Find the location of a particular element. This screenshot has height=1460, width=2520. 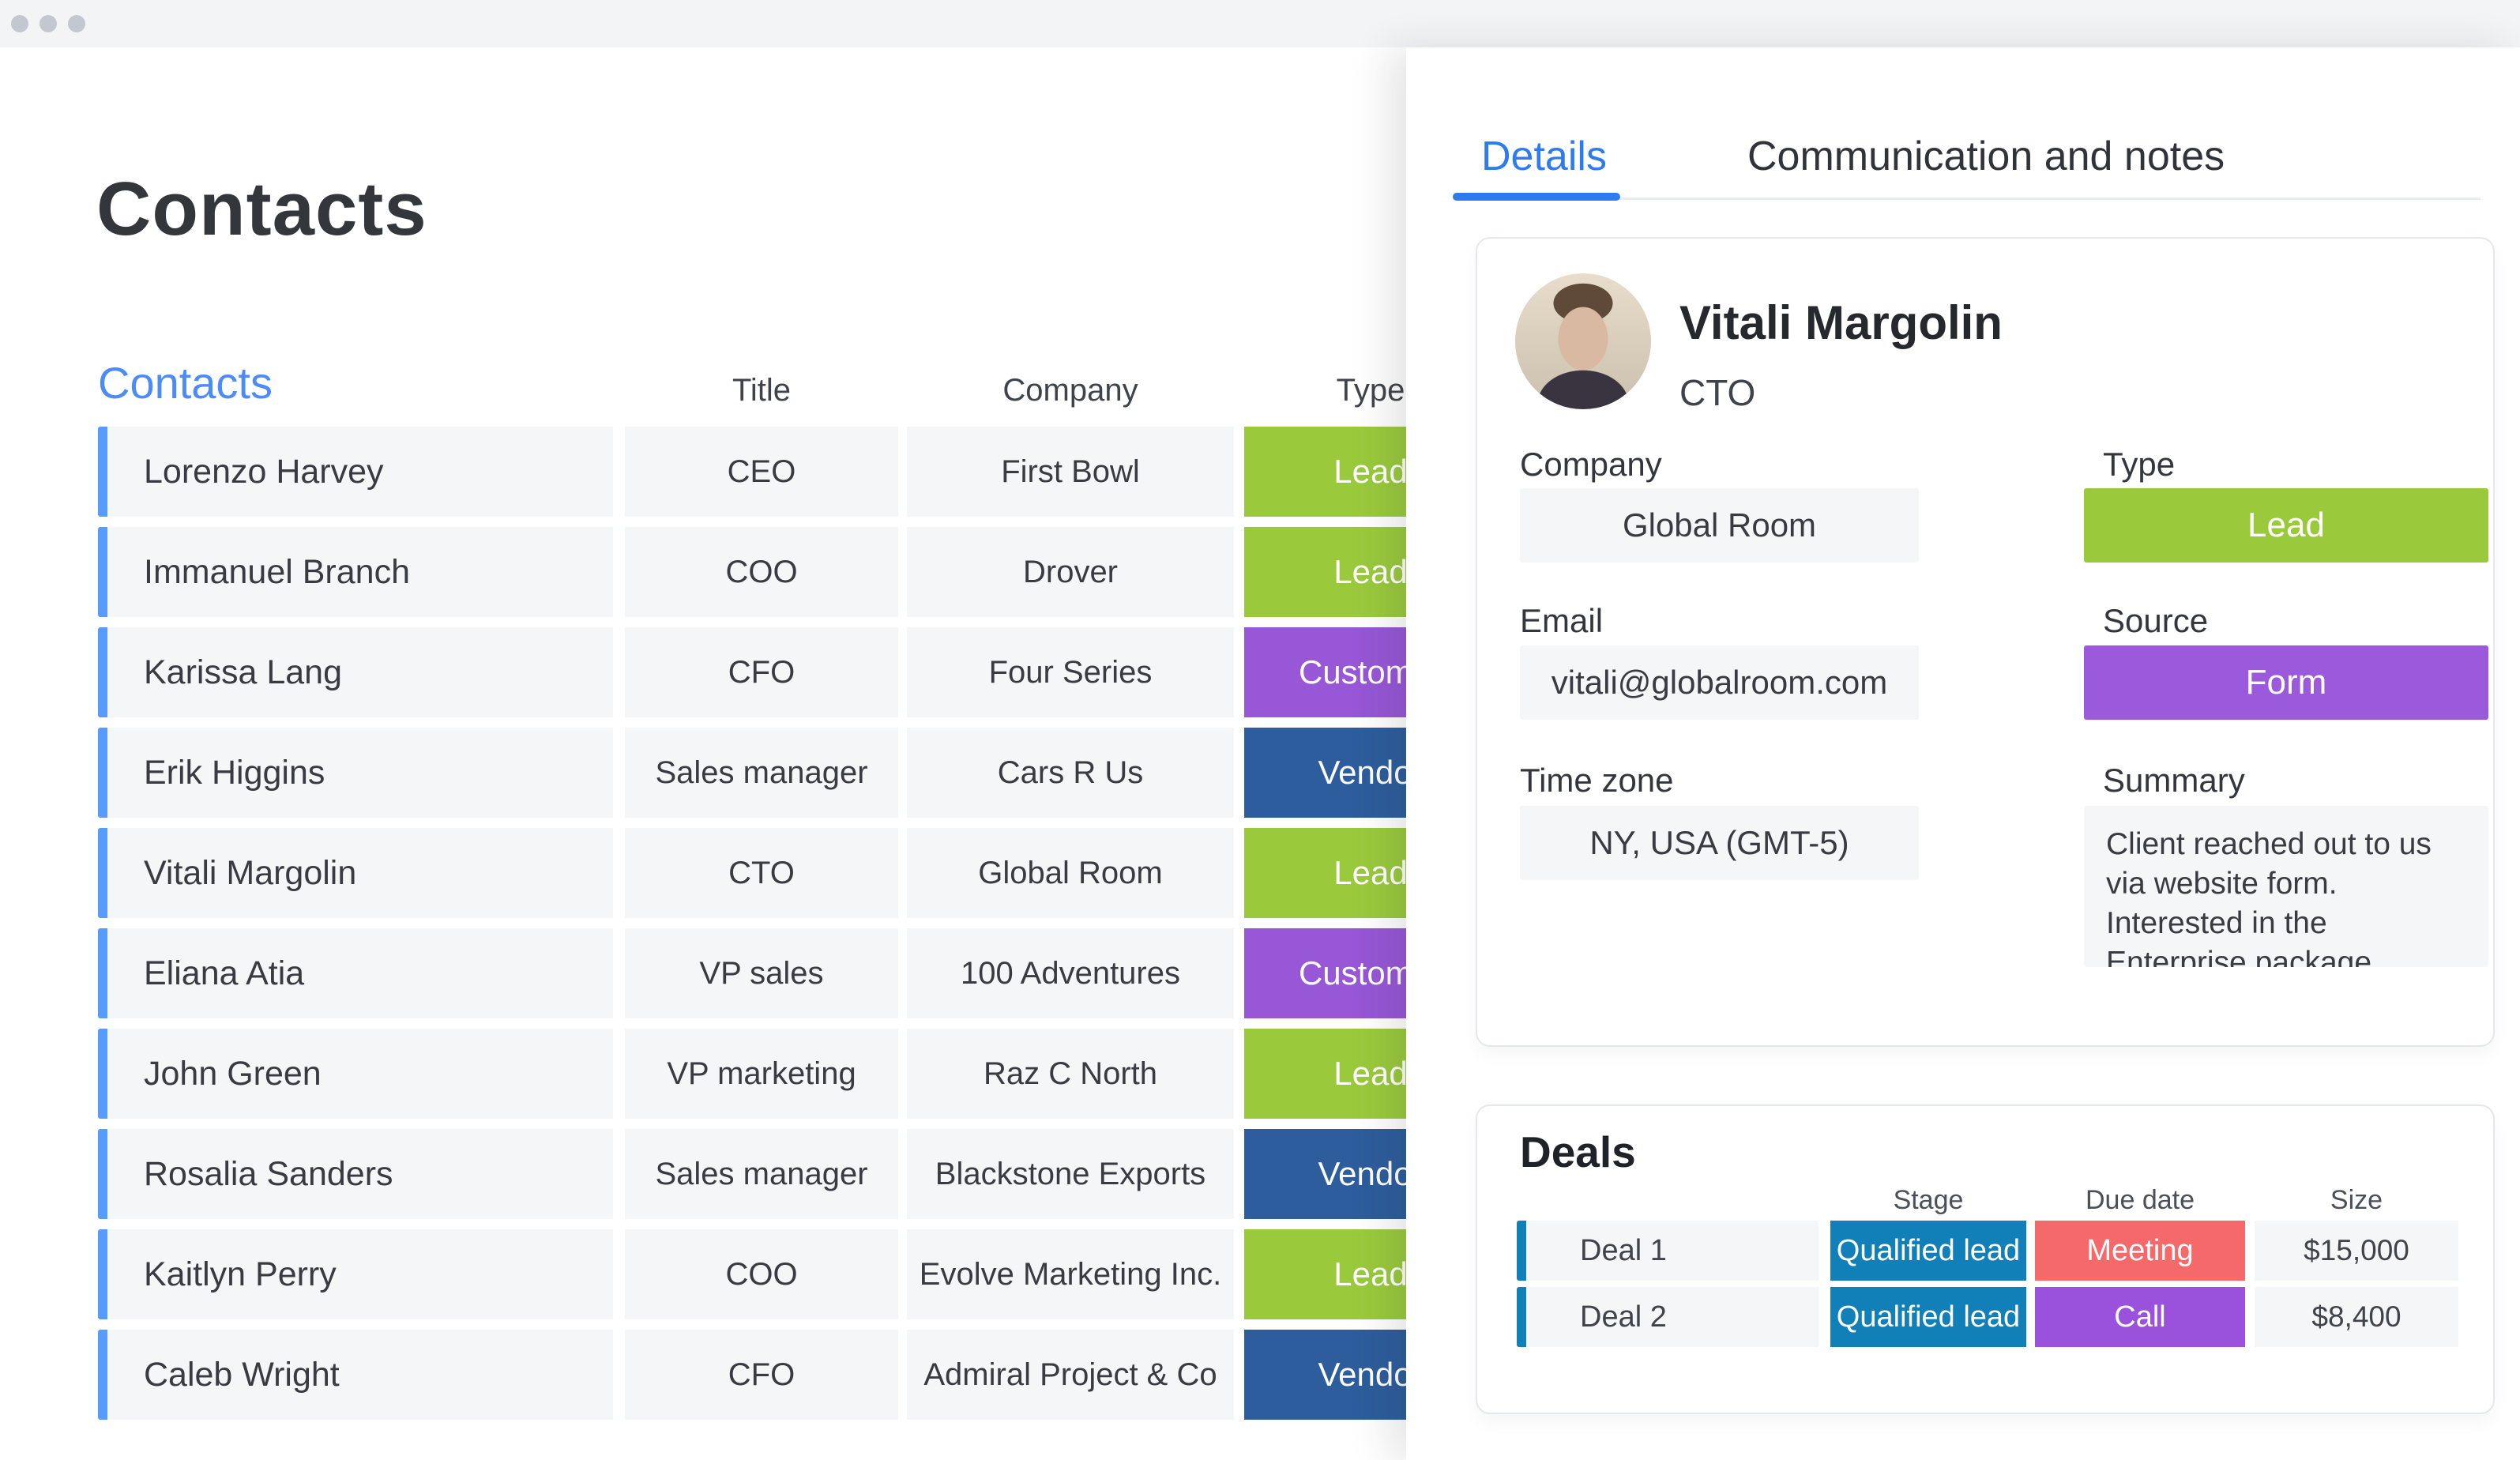

deal-size-cell: $8,400 is located at coordinates (2356, 1317).